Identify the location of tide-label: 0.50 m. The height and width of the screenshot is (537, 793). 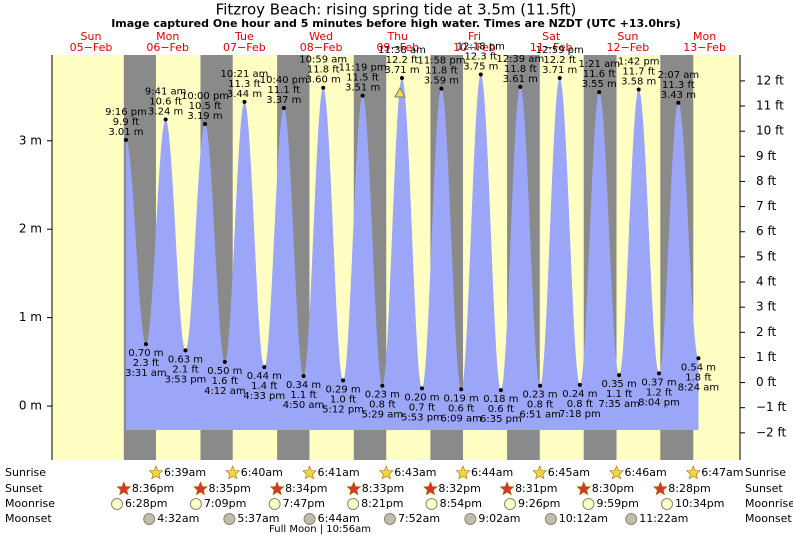
(224, 371).